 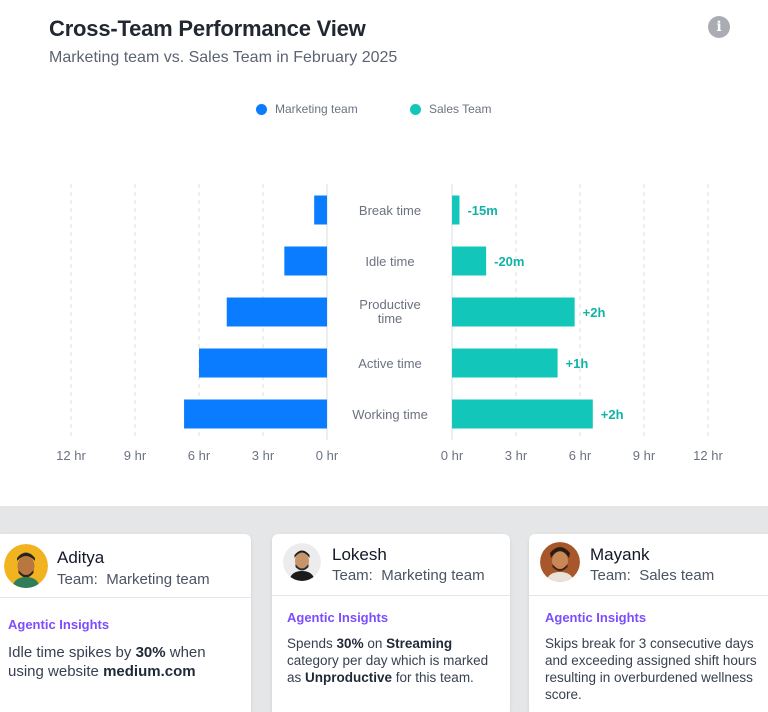 I want to click on category-label: Break time, so click(x=390, y=210).